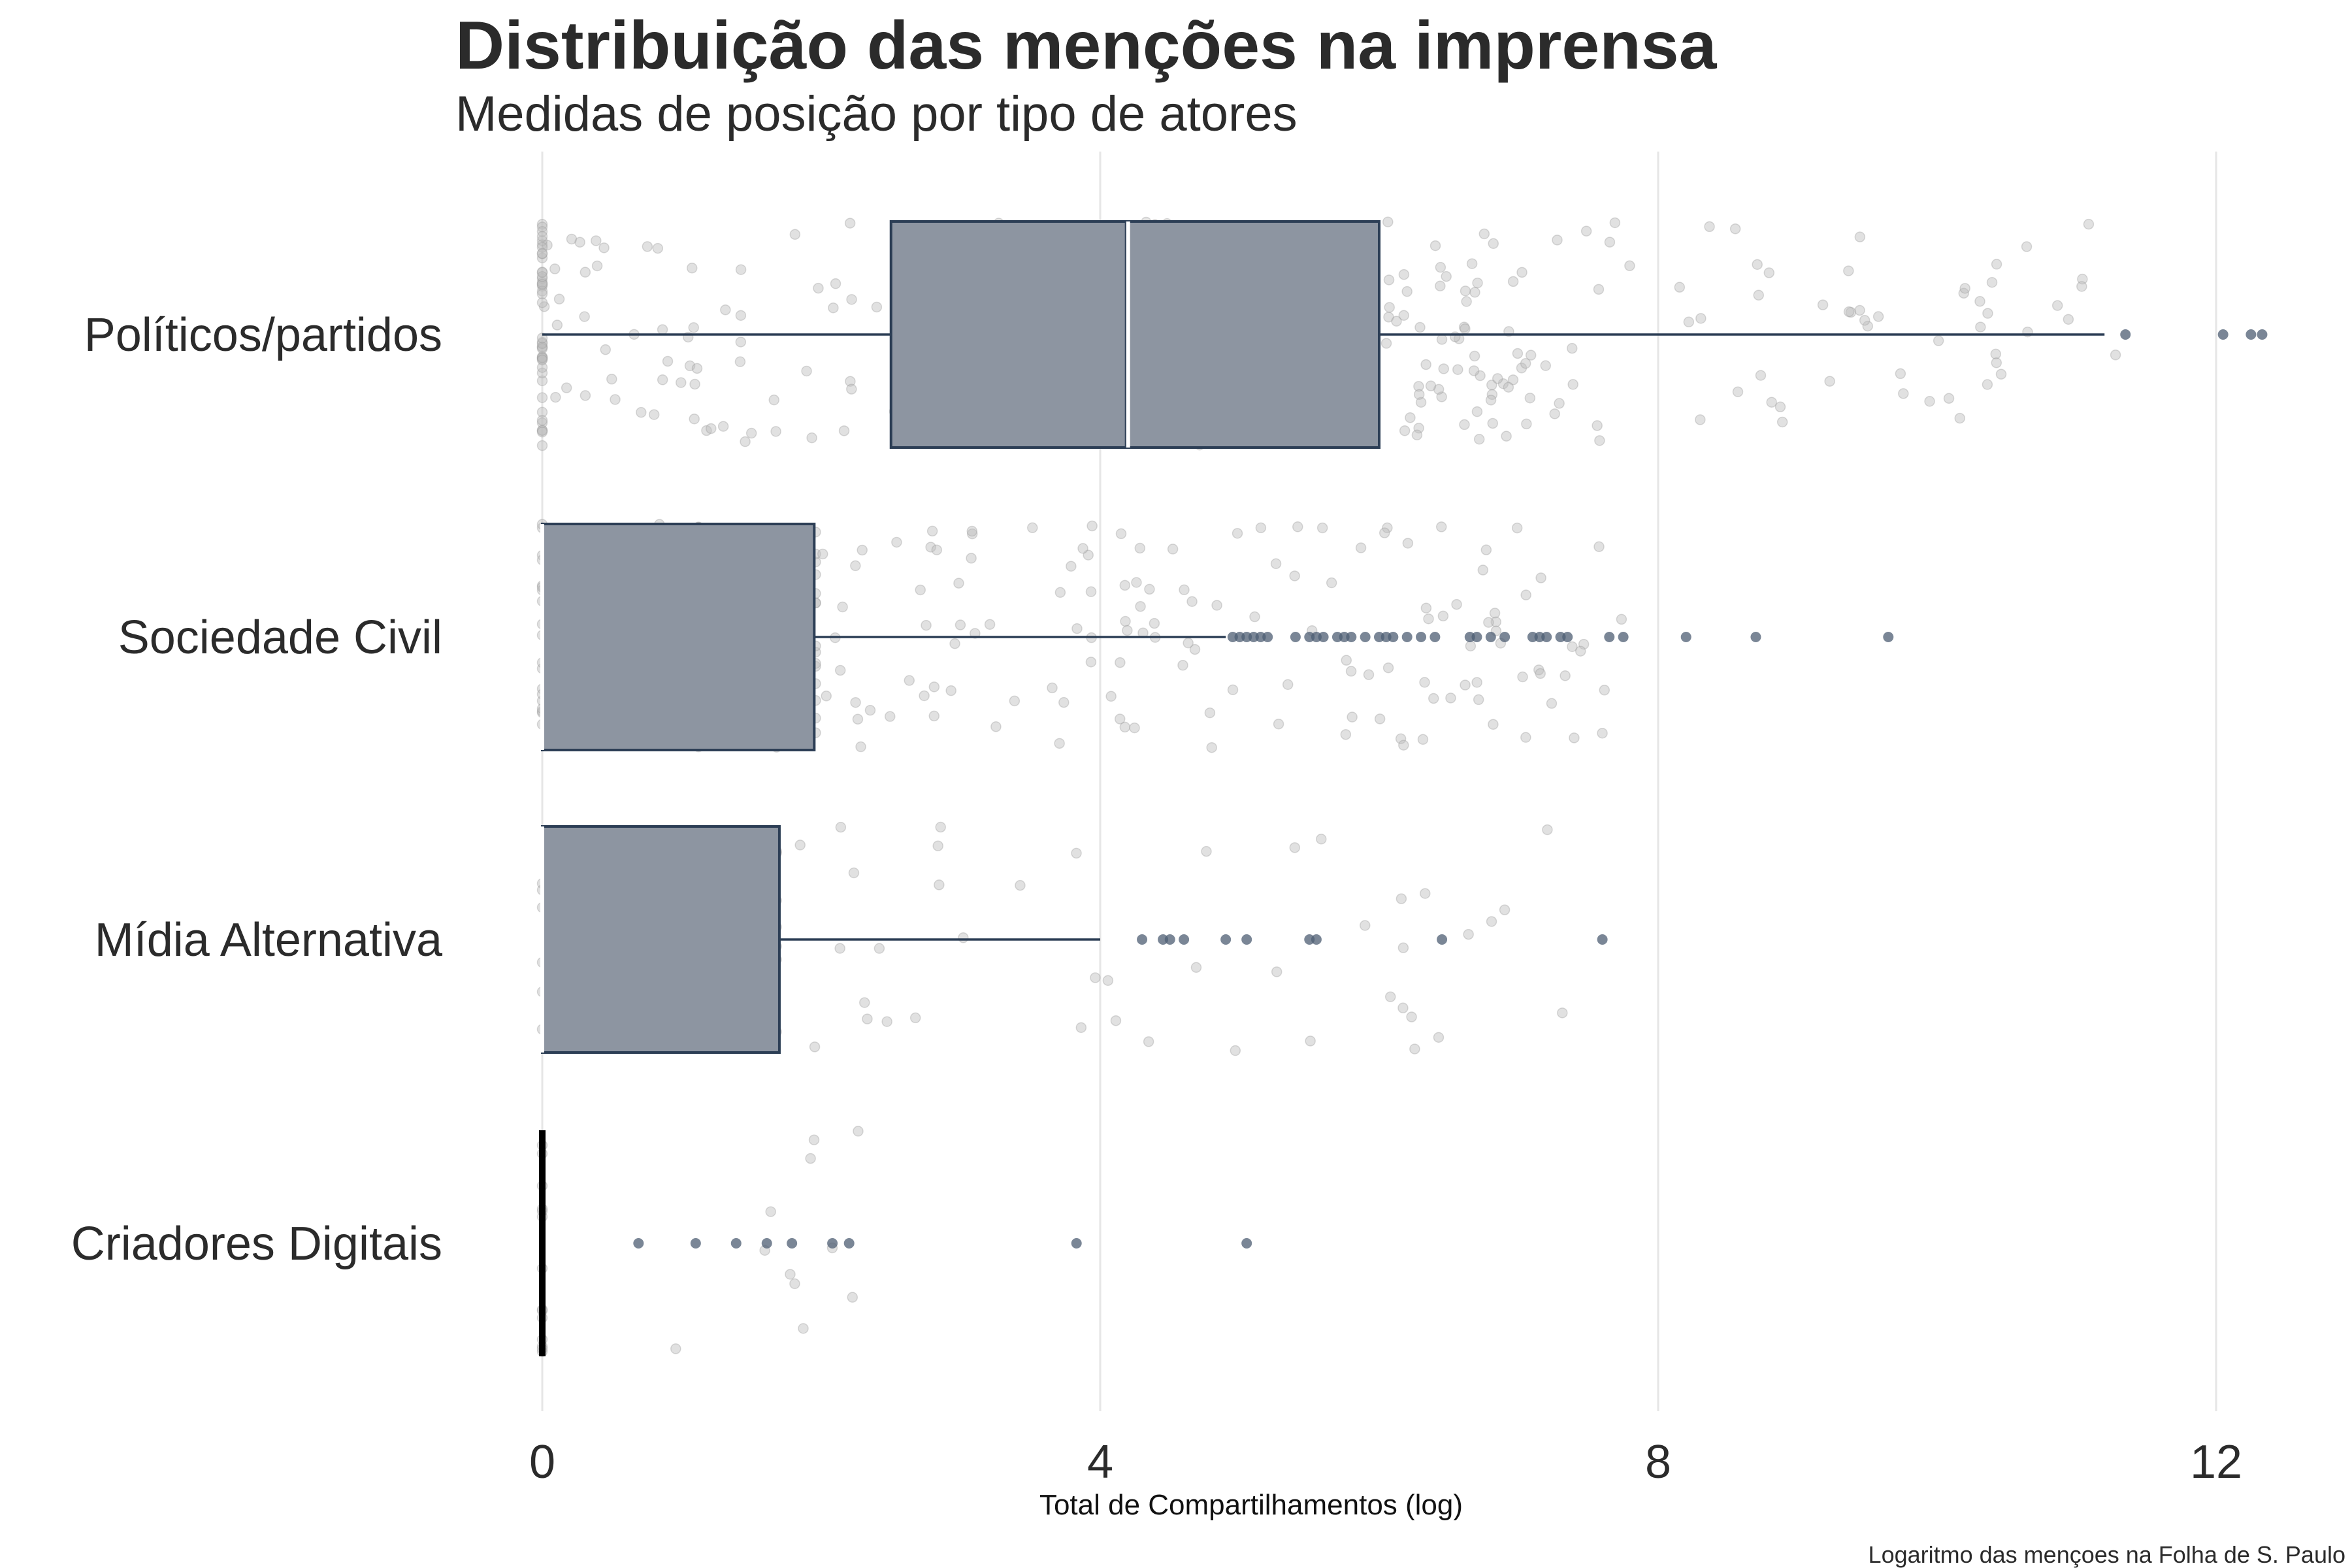  What do you see at coordinates (263, 335) in the screenshot?
I see `category-label: Políticos/partidos` at bounding box center [263, 335].